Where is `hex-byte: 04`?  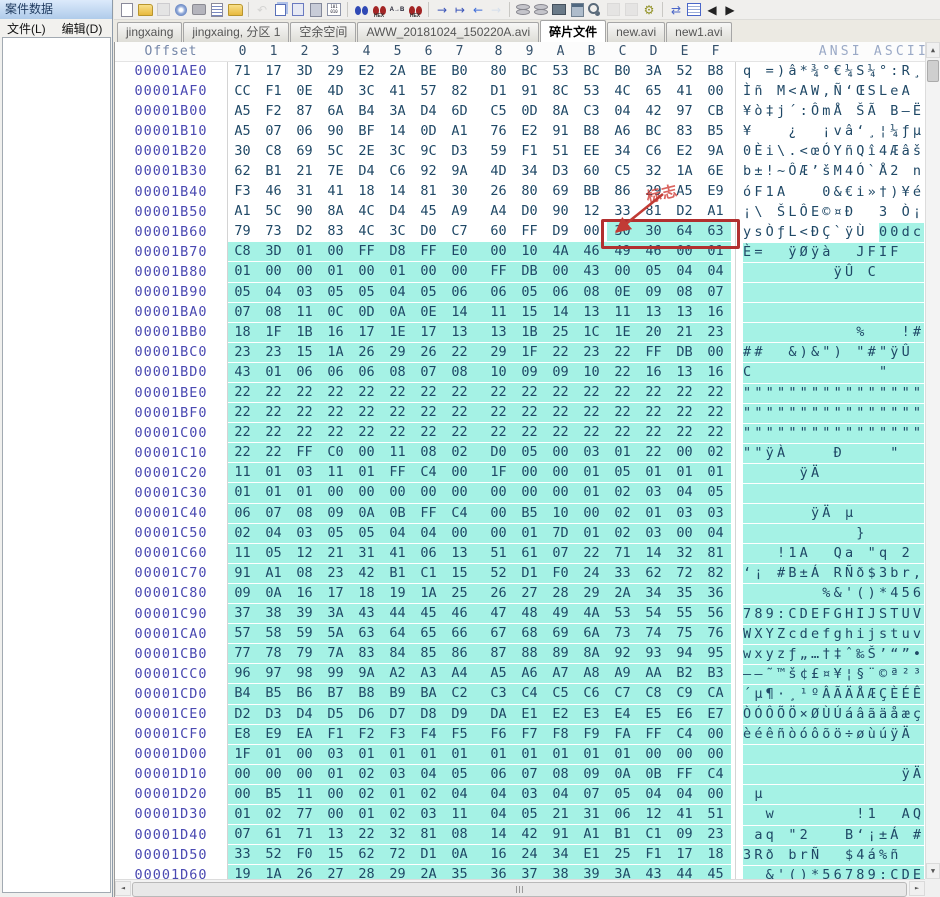 hex-byte: 04 is located at coordinates (397, 533).